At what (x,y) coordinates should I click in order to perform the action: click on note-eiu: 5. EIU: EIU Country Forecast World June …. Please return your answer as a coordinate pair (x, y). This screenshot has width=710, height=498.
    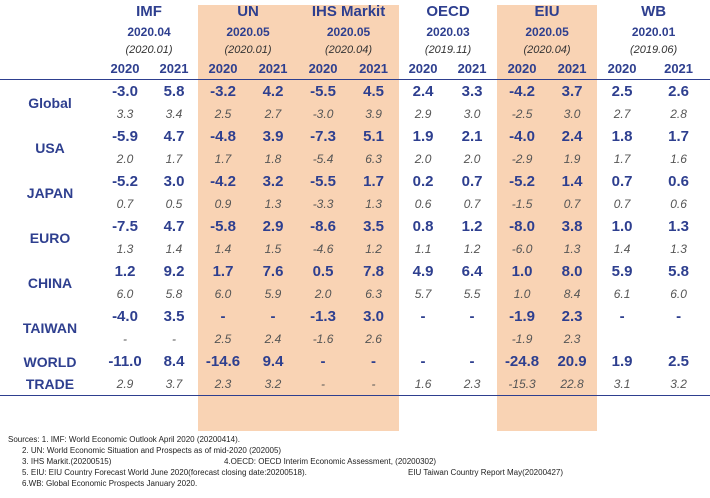
    Looking at the image, I should click on (164, 472).